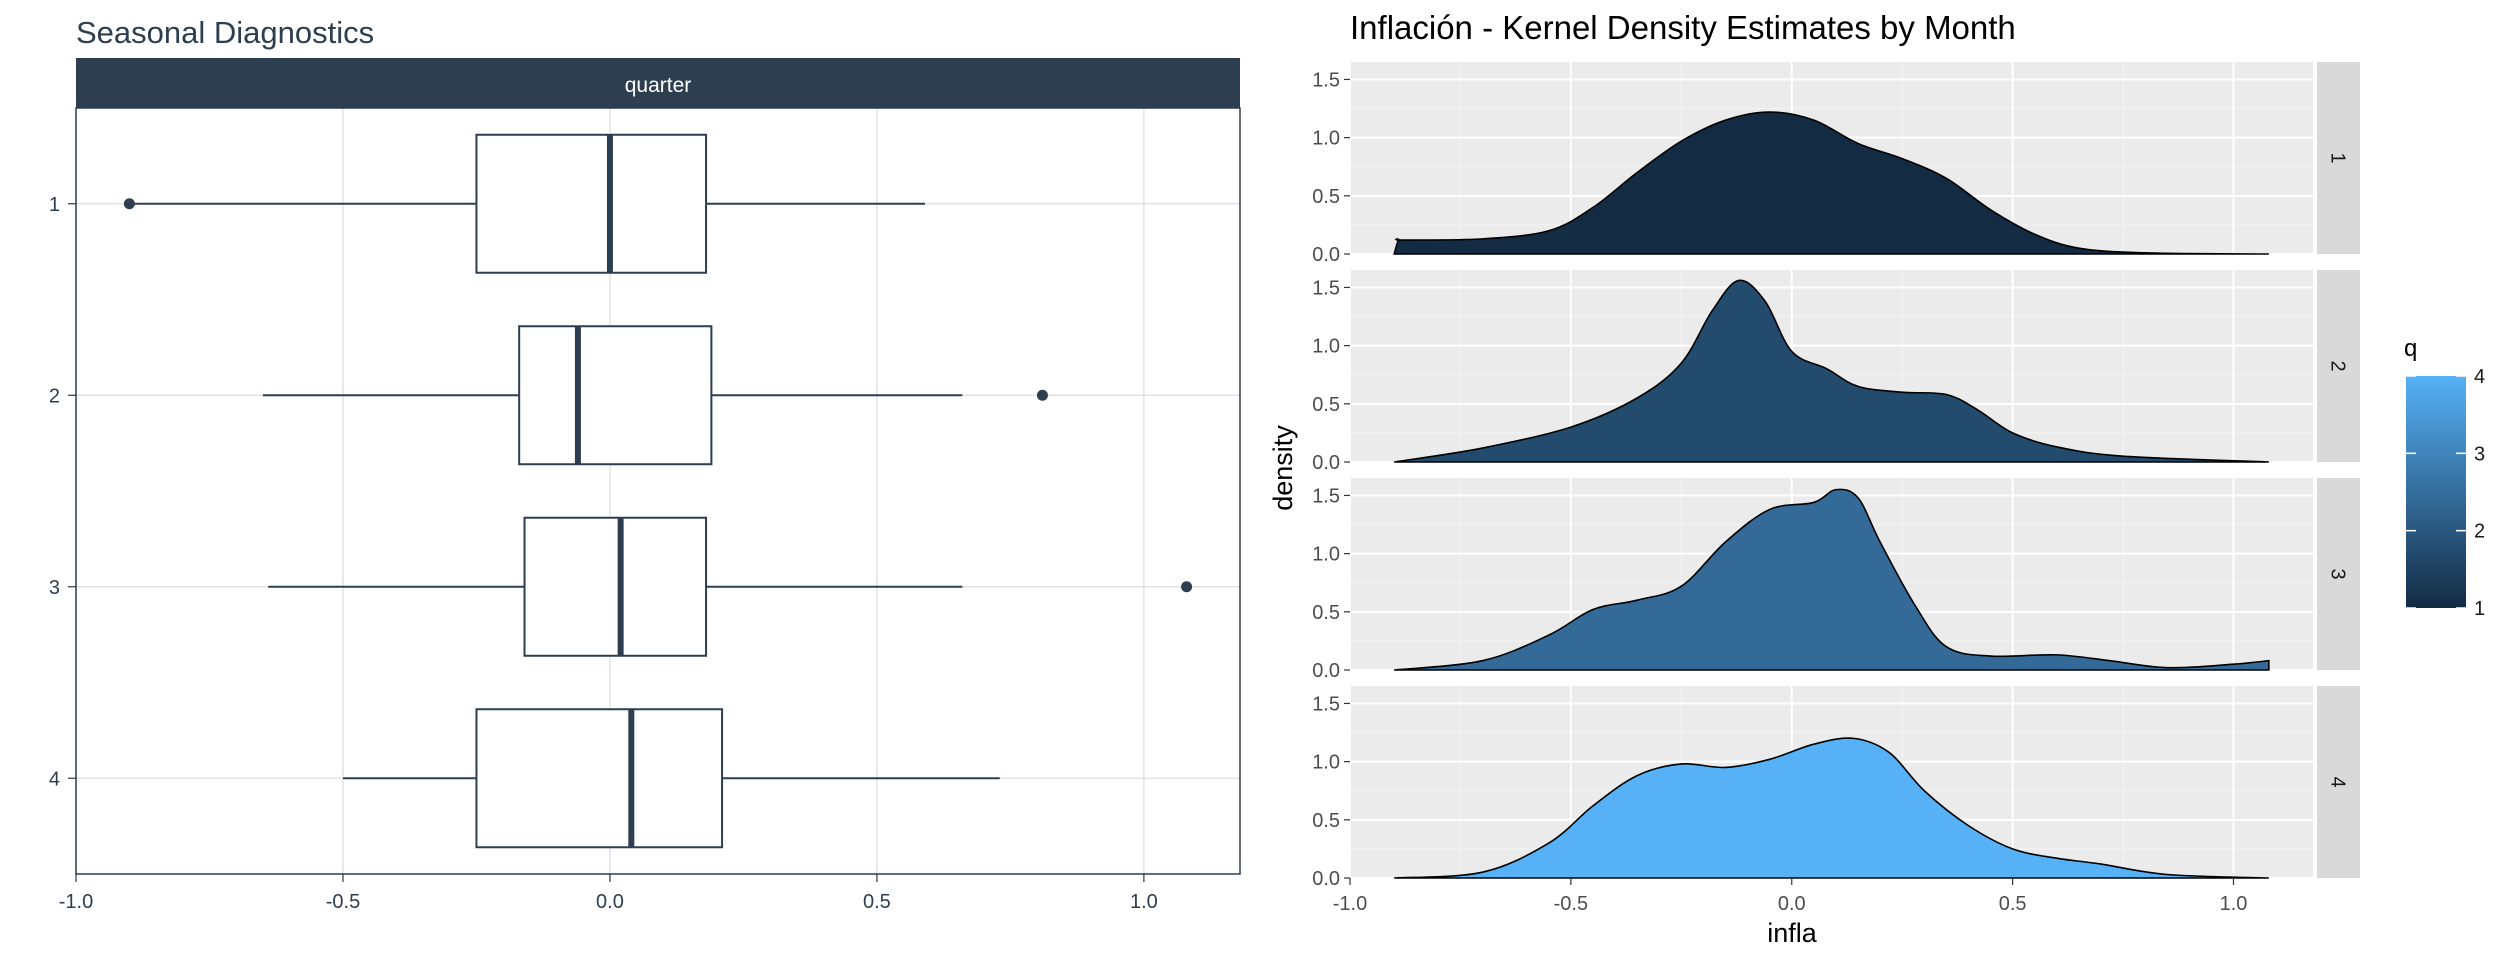 This screenshot has width=2496, height=960. I want to click on y-tick-label: 1, so click(54, 205).